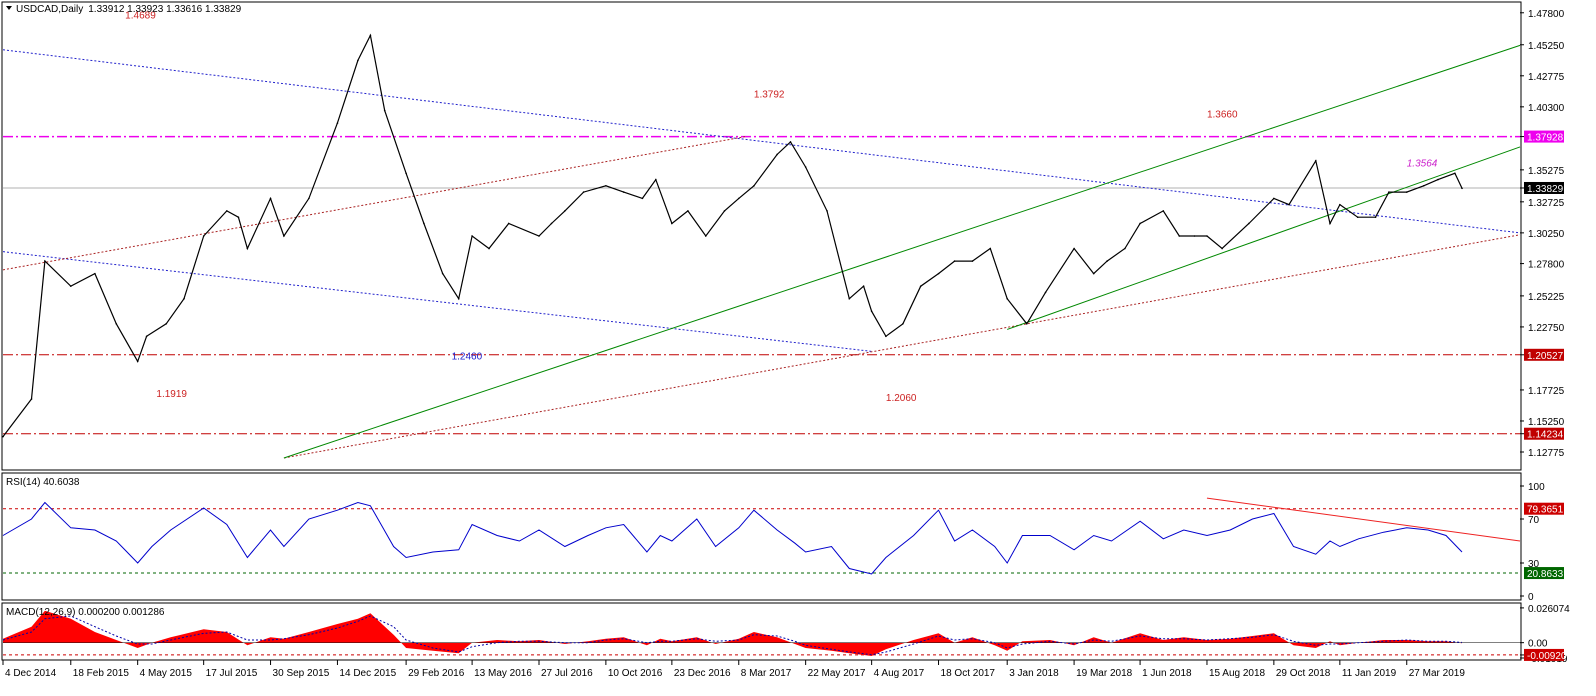  Describe the element at coordinates (1546, 297) in the screenshot. I see `price-axis-tick-label: 1.25225` at that location.